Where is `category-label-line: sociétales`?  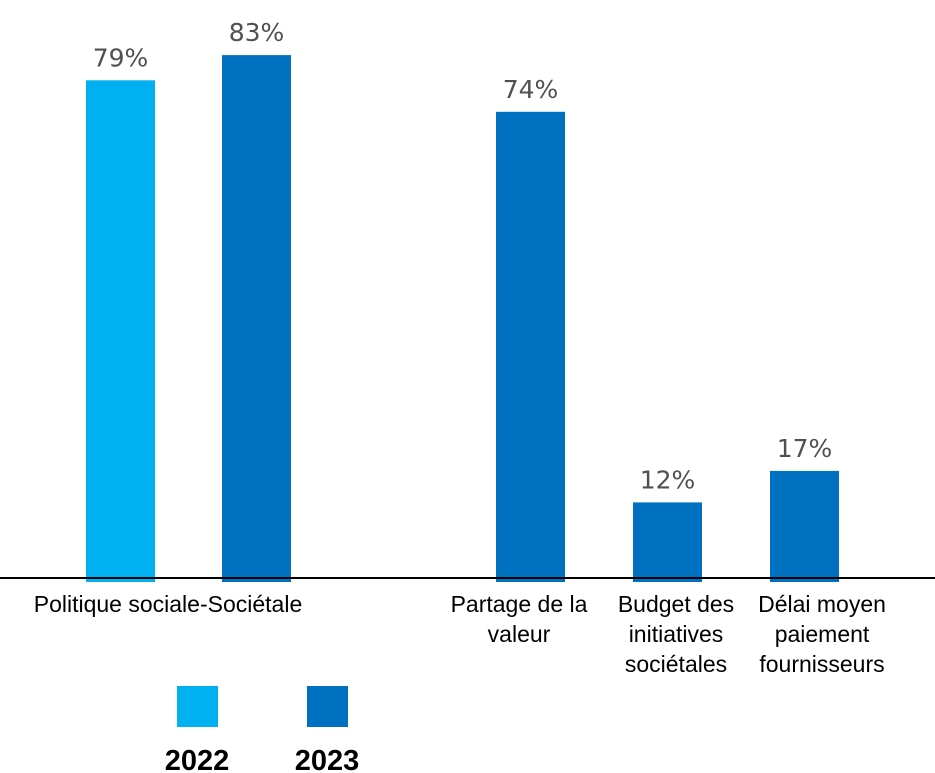 category-label-line: sociétales is located at coordinates (676, 664).